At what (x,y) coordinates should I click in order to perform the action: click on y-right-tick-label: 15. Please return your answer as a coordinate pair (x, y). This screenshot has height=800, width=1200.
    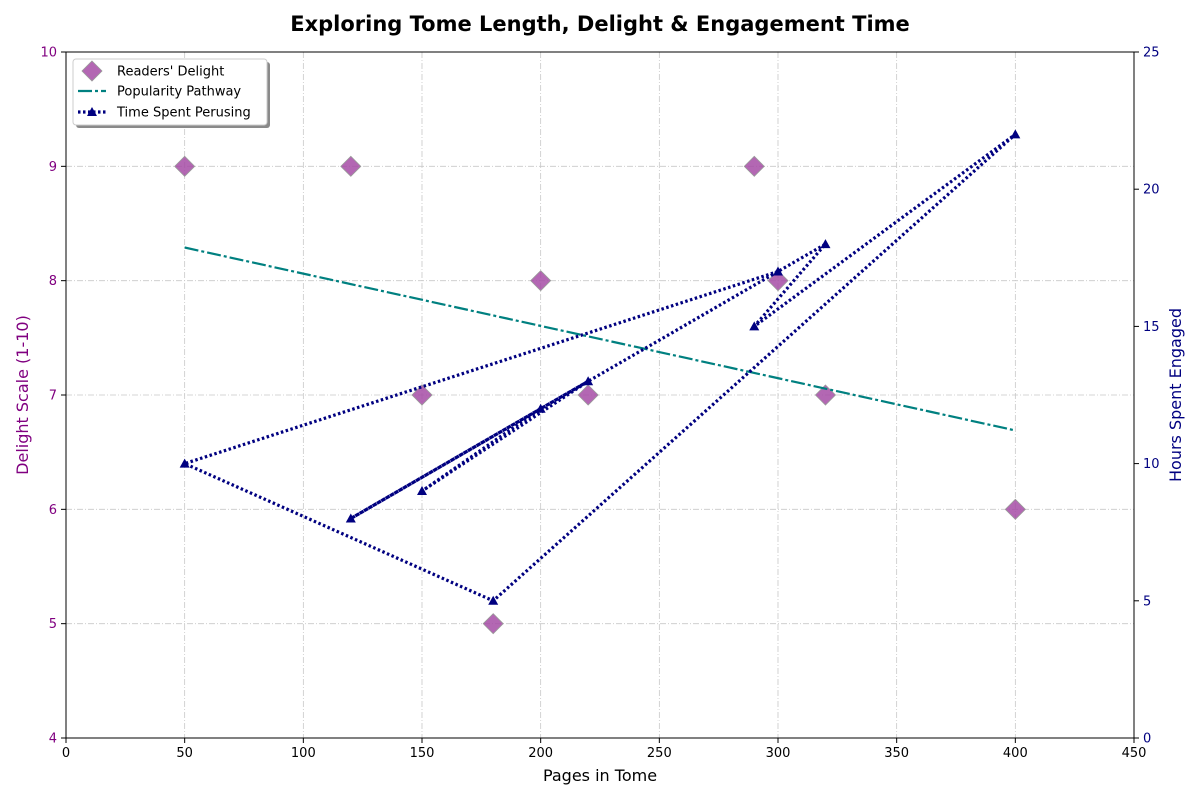
    Looking at the image, I should click on (1151, 327).